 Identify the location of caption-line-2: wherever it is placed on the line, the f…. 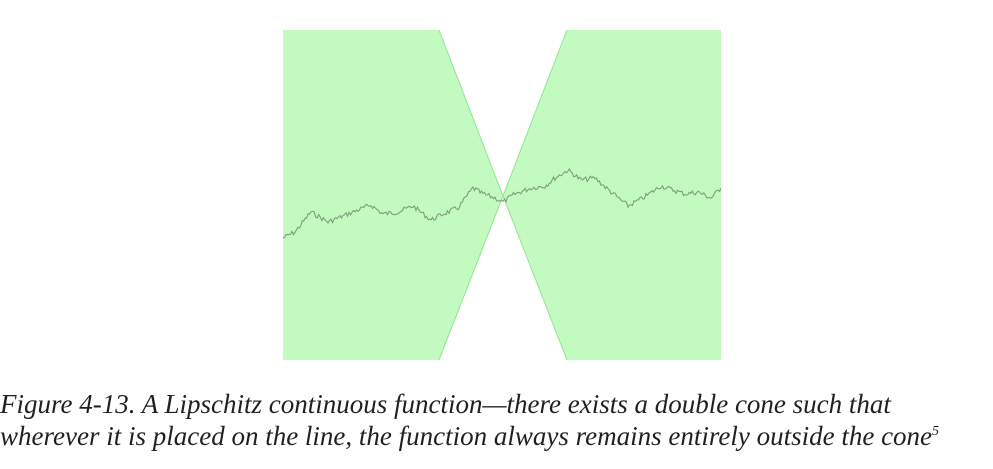
(496, 436).